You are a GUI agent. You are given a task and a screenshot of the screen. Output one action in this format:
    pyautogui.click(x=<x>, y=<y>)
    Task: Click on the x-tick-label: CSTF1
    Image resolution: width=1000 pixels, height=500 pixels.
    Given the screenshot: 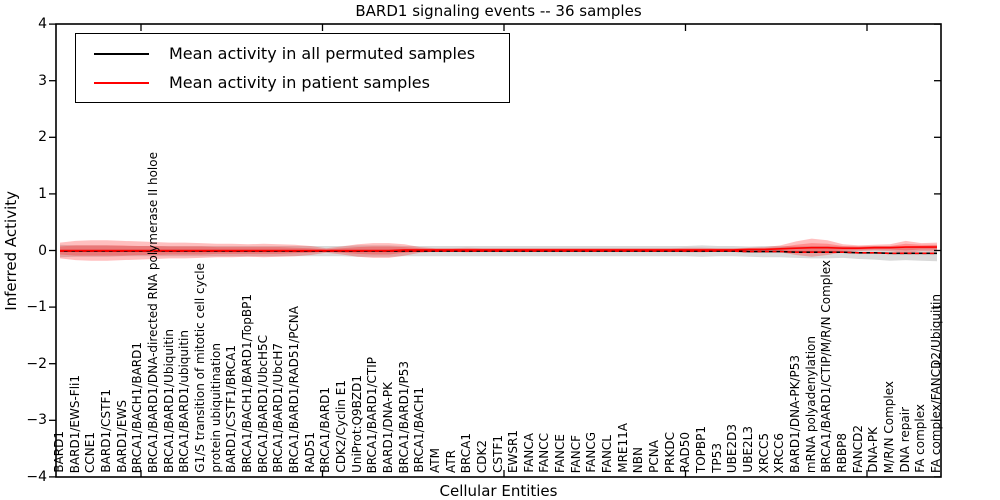 What is the action you would take?
    pyautogui.click(x=497, y=454)
    